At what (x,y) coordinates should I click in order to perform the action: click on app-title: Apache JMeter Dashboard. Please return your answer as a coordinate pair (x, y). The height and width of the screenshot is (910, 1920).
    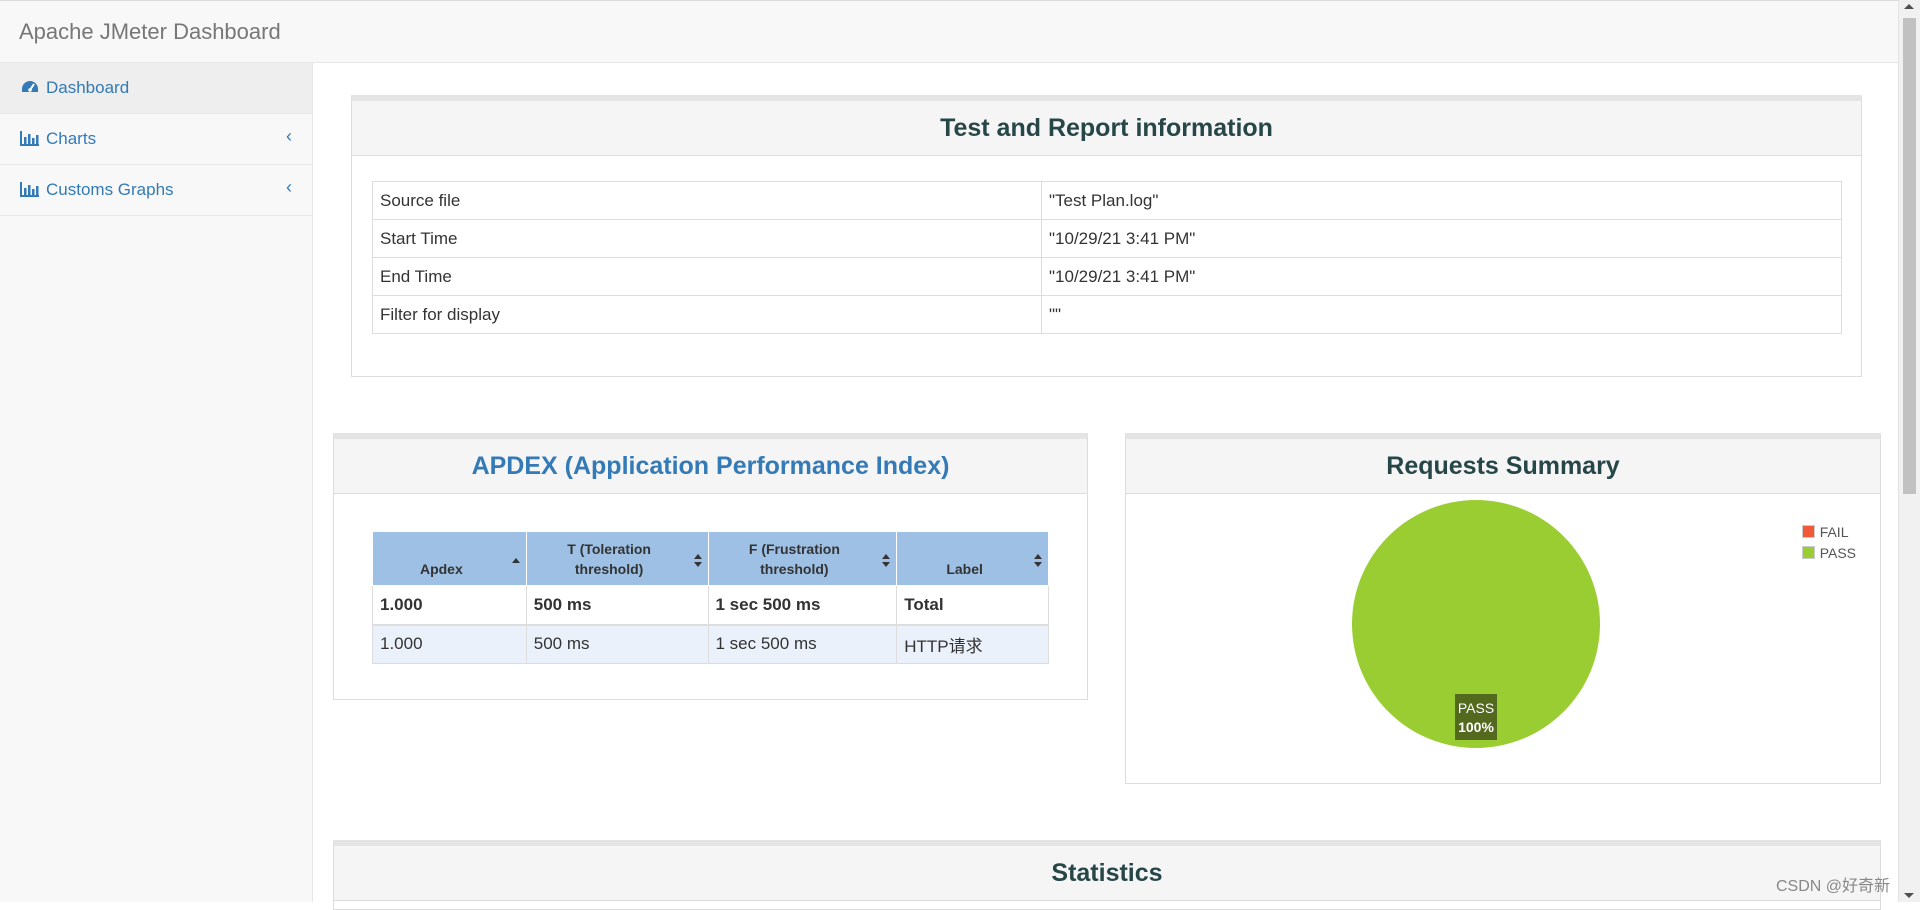
    Looking at the image, I should click on (150, 31).